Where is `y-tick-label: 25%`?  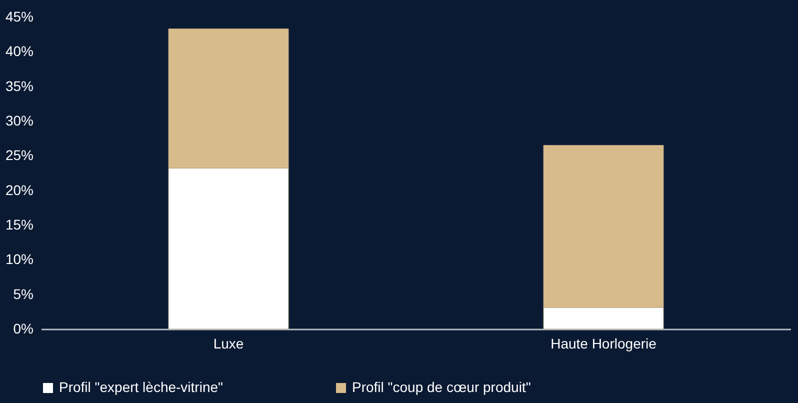
y-tick-label: 25% is located at coordinates (19, 155).